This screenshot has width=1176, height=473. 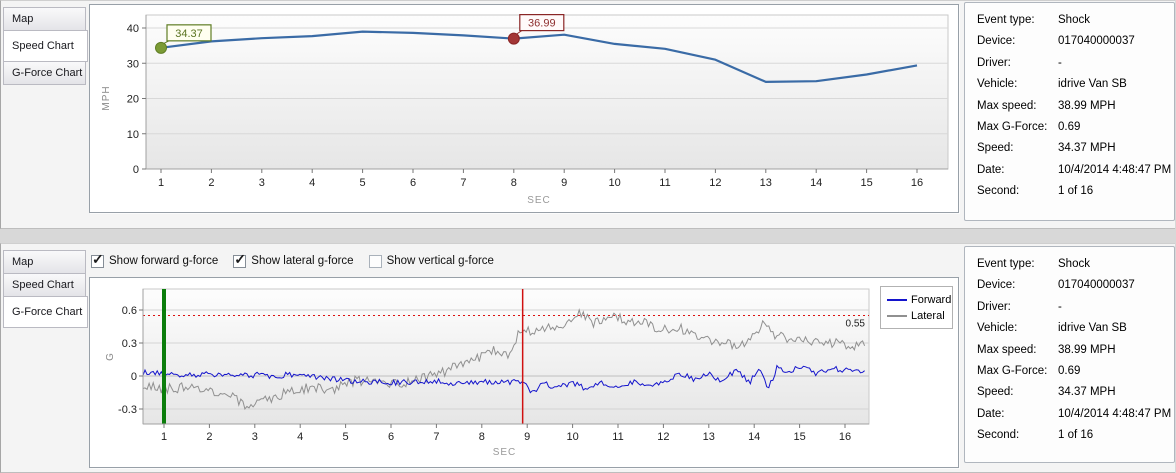 What do you see at coordinates (440, 261) in the screenshot?
I see `checkbox-label: Show vertical g-force` at bounding box center [440, 261].